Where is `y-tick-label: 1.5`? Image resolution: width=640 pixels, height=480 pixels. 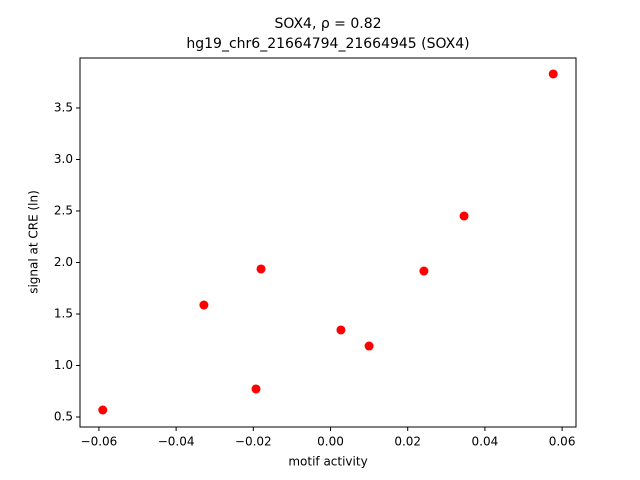 y-tick-label: 1.5 is located at coordinates (63, 313).